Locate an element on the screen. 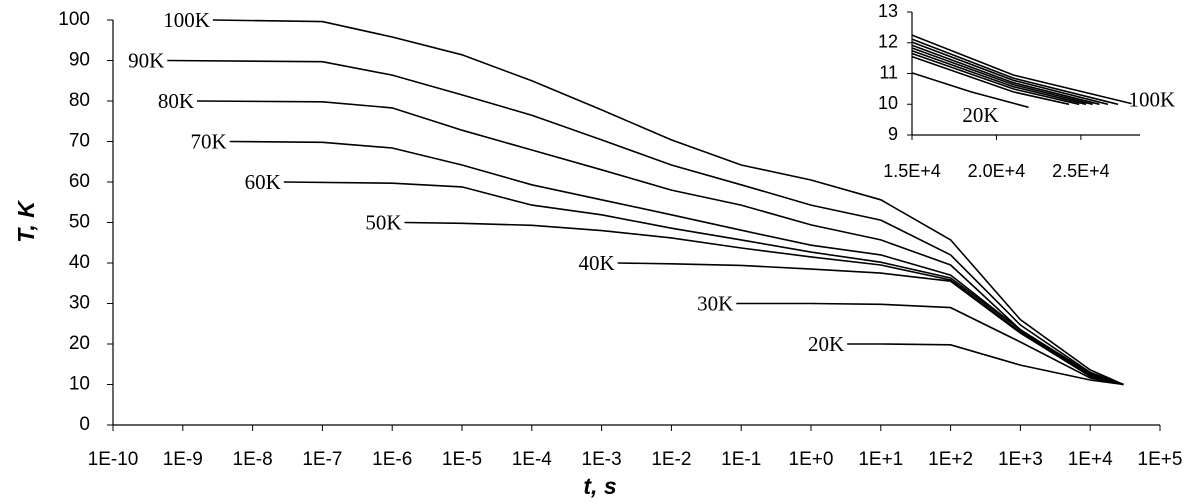  y-tick-label: 70 is located at coordinates (79, 141).